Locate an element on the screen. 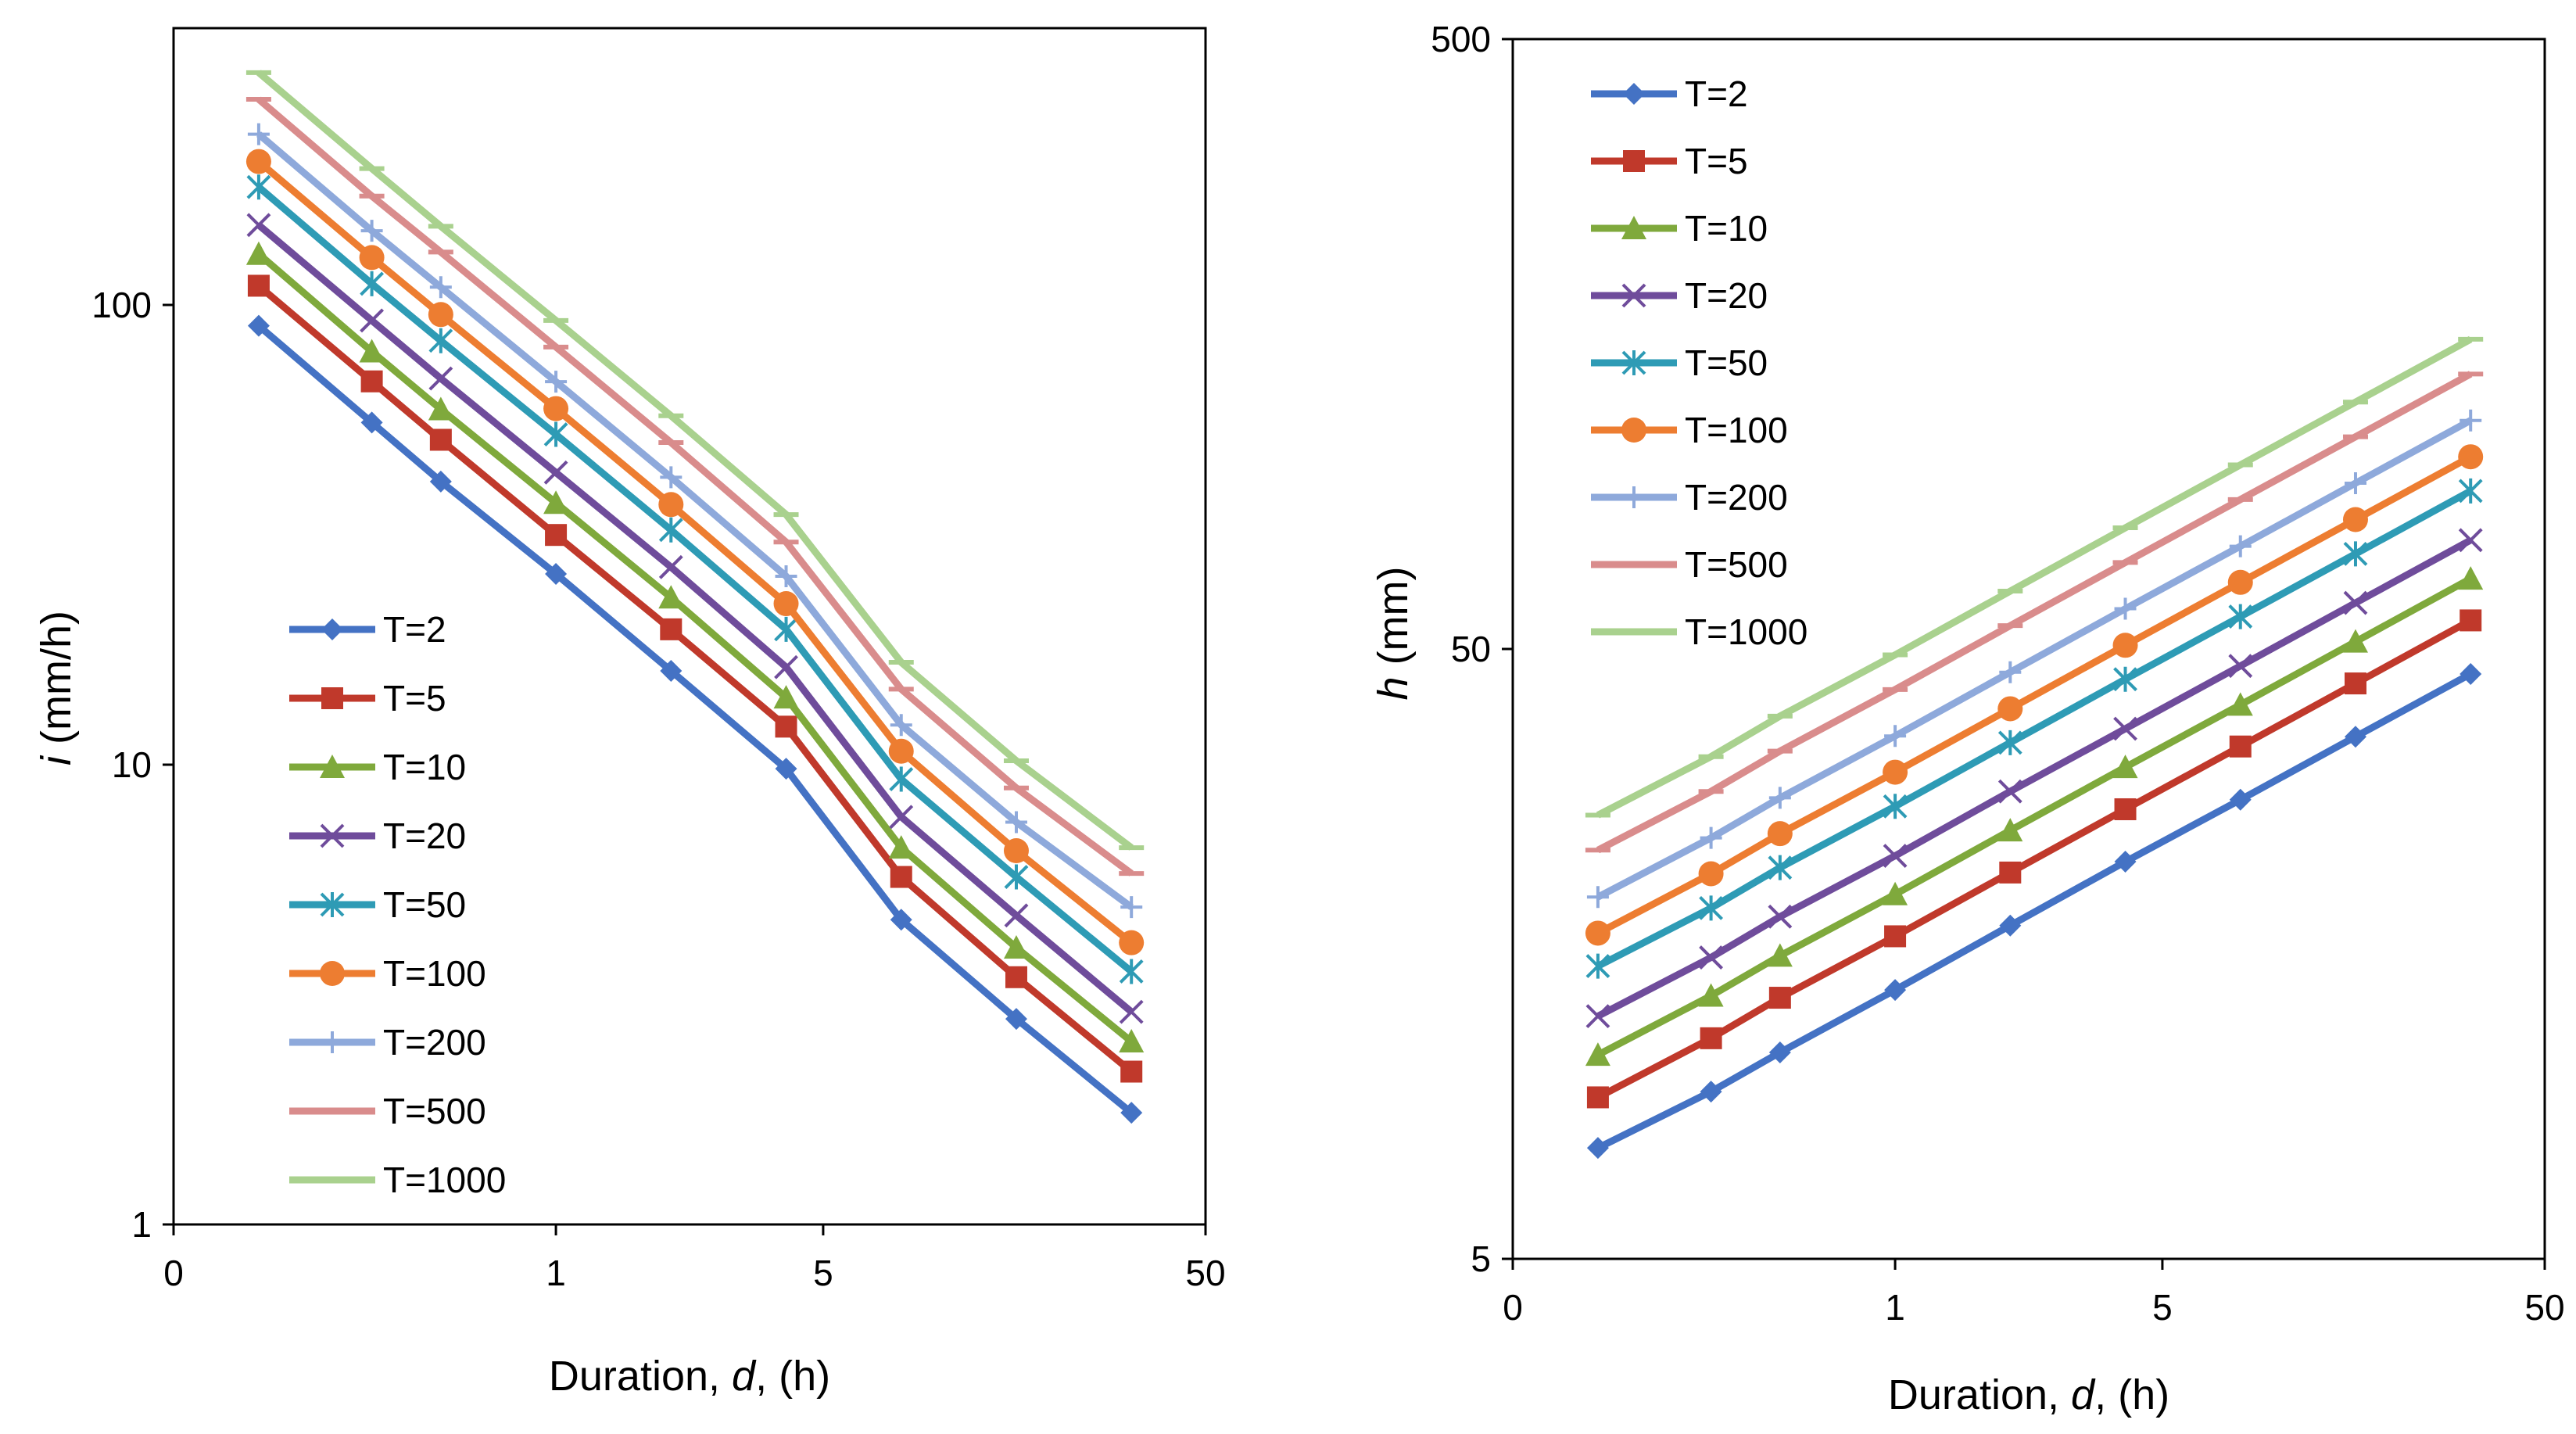  left-x-axis-title-suffix: , (h) is located at coordinates (792, 1376).